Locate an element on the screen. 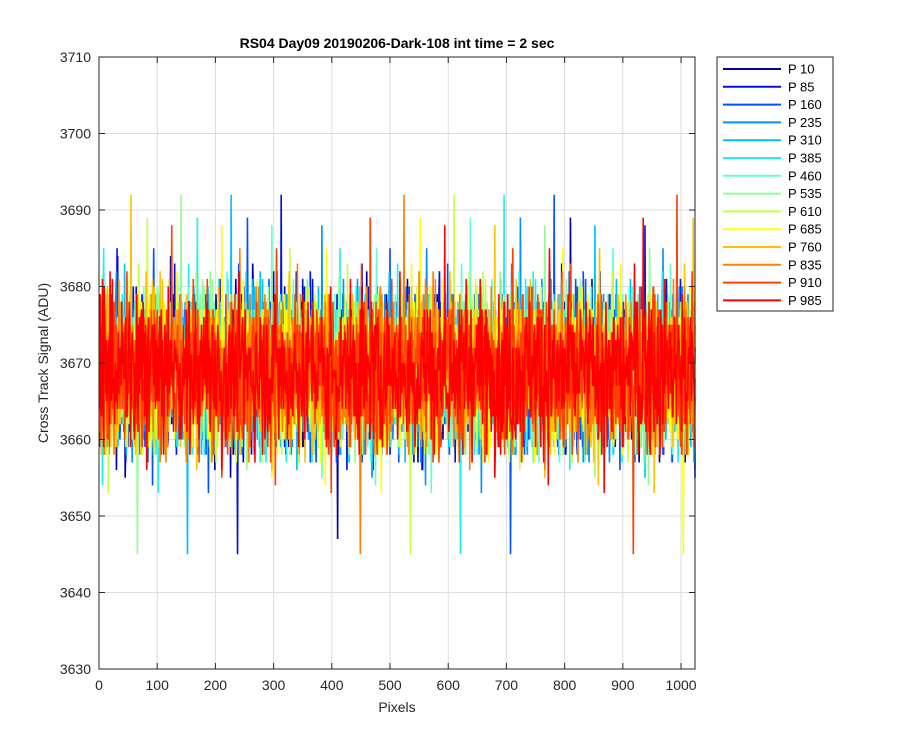 This screenshot has height=750, width=900. y-tick-label: 3710 is located at coordinates (75, 57).